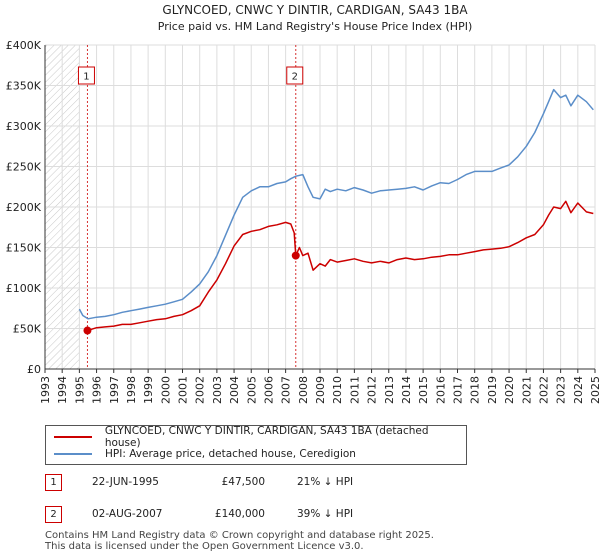 The width and height of the screenshot is (600, 560). What do you see at coordinates (24, 248) in the screenshot?
I see `y-tick-label: £150K` at bounding box center [24, 248].